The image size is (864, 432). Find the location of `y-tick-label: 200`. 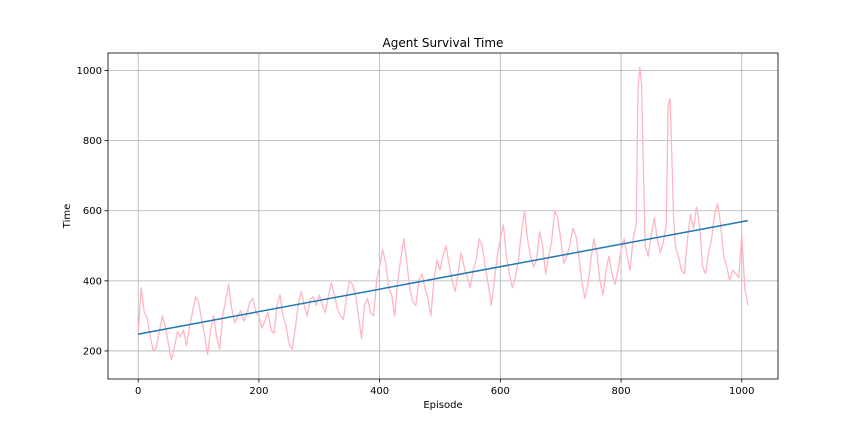

y-tick-label: 200 is located at coordinates (92, 351).